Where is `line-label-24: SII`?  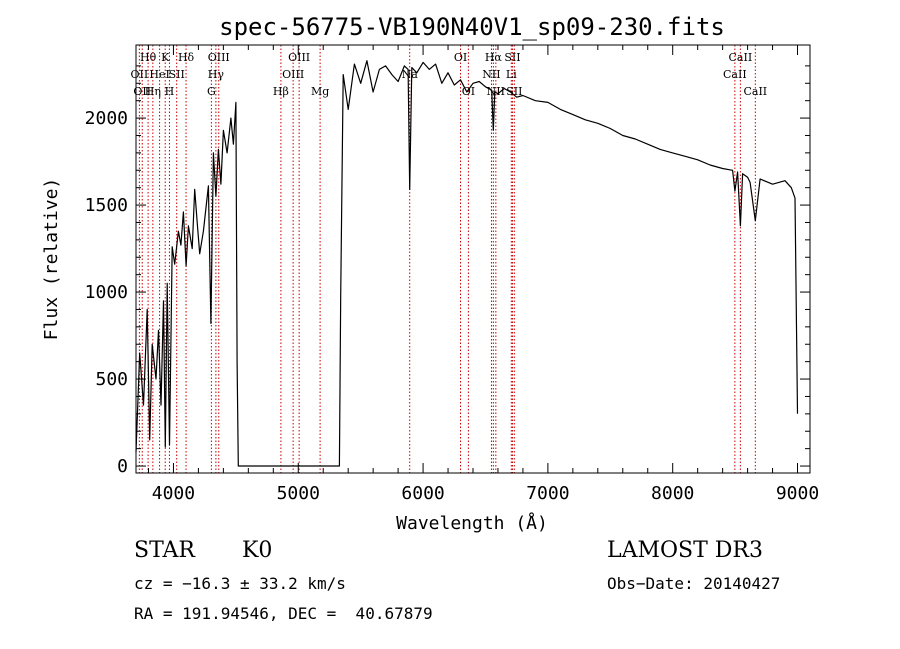 line-label-24: SII is located at coordinates (514, 91).